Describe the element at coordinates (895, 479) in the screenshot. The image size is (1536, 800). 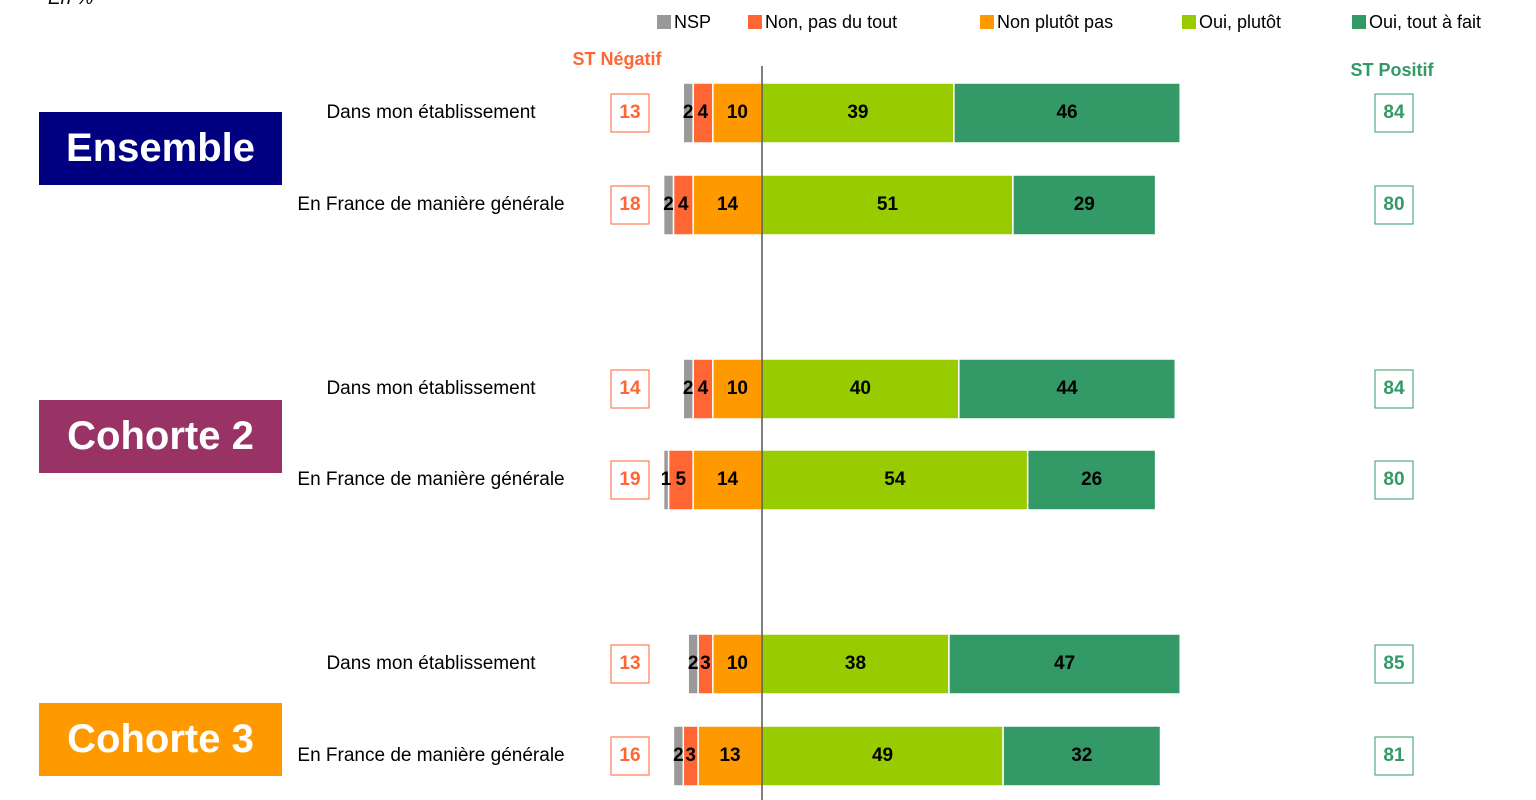
I see `bar-value-label: 54` at that location.